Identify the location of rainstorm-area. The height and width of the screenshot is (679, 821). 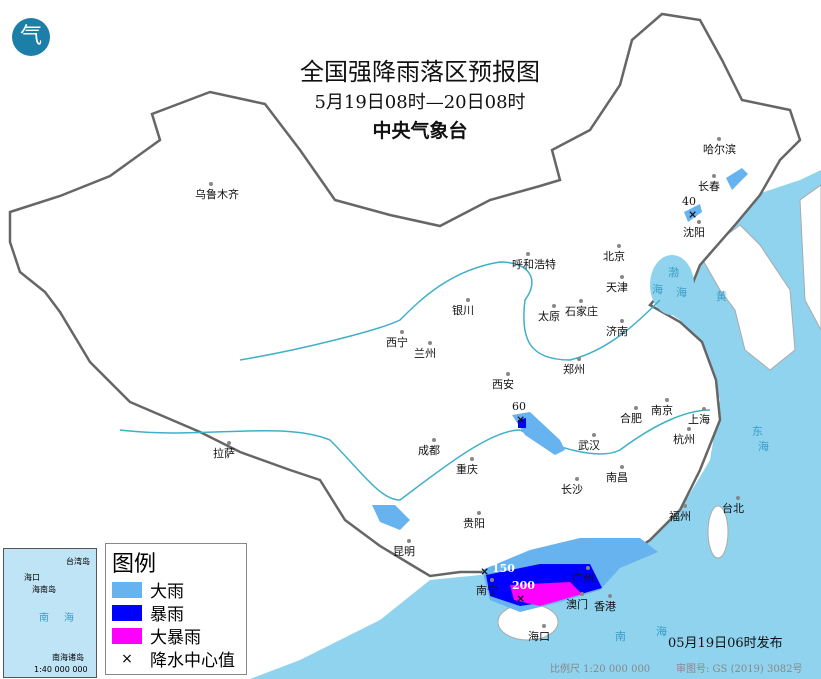
(522, 423).